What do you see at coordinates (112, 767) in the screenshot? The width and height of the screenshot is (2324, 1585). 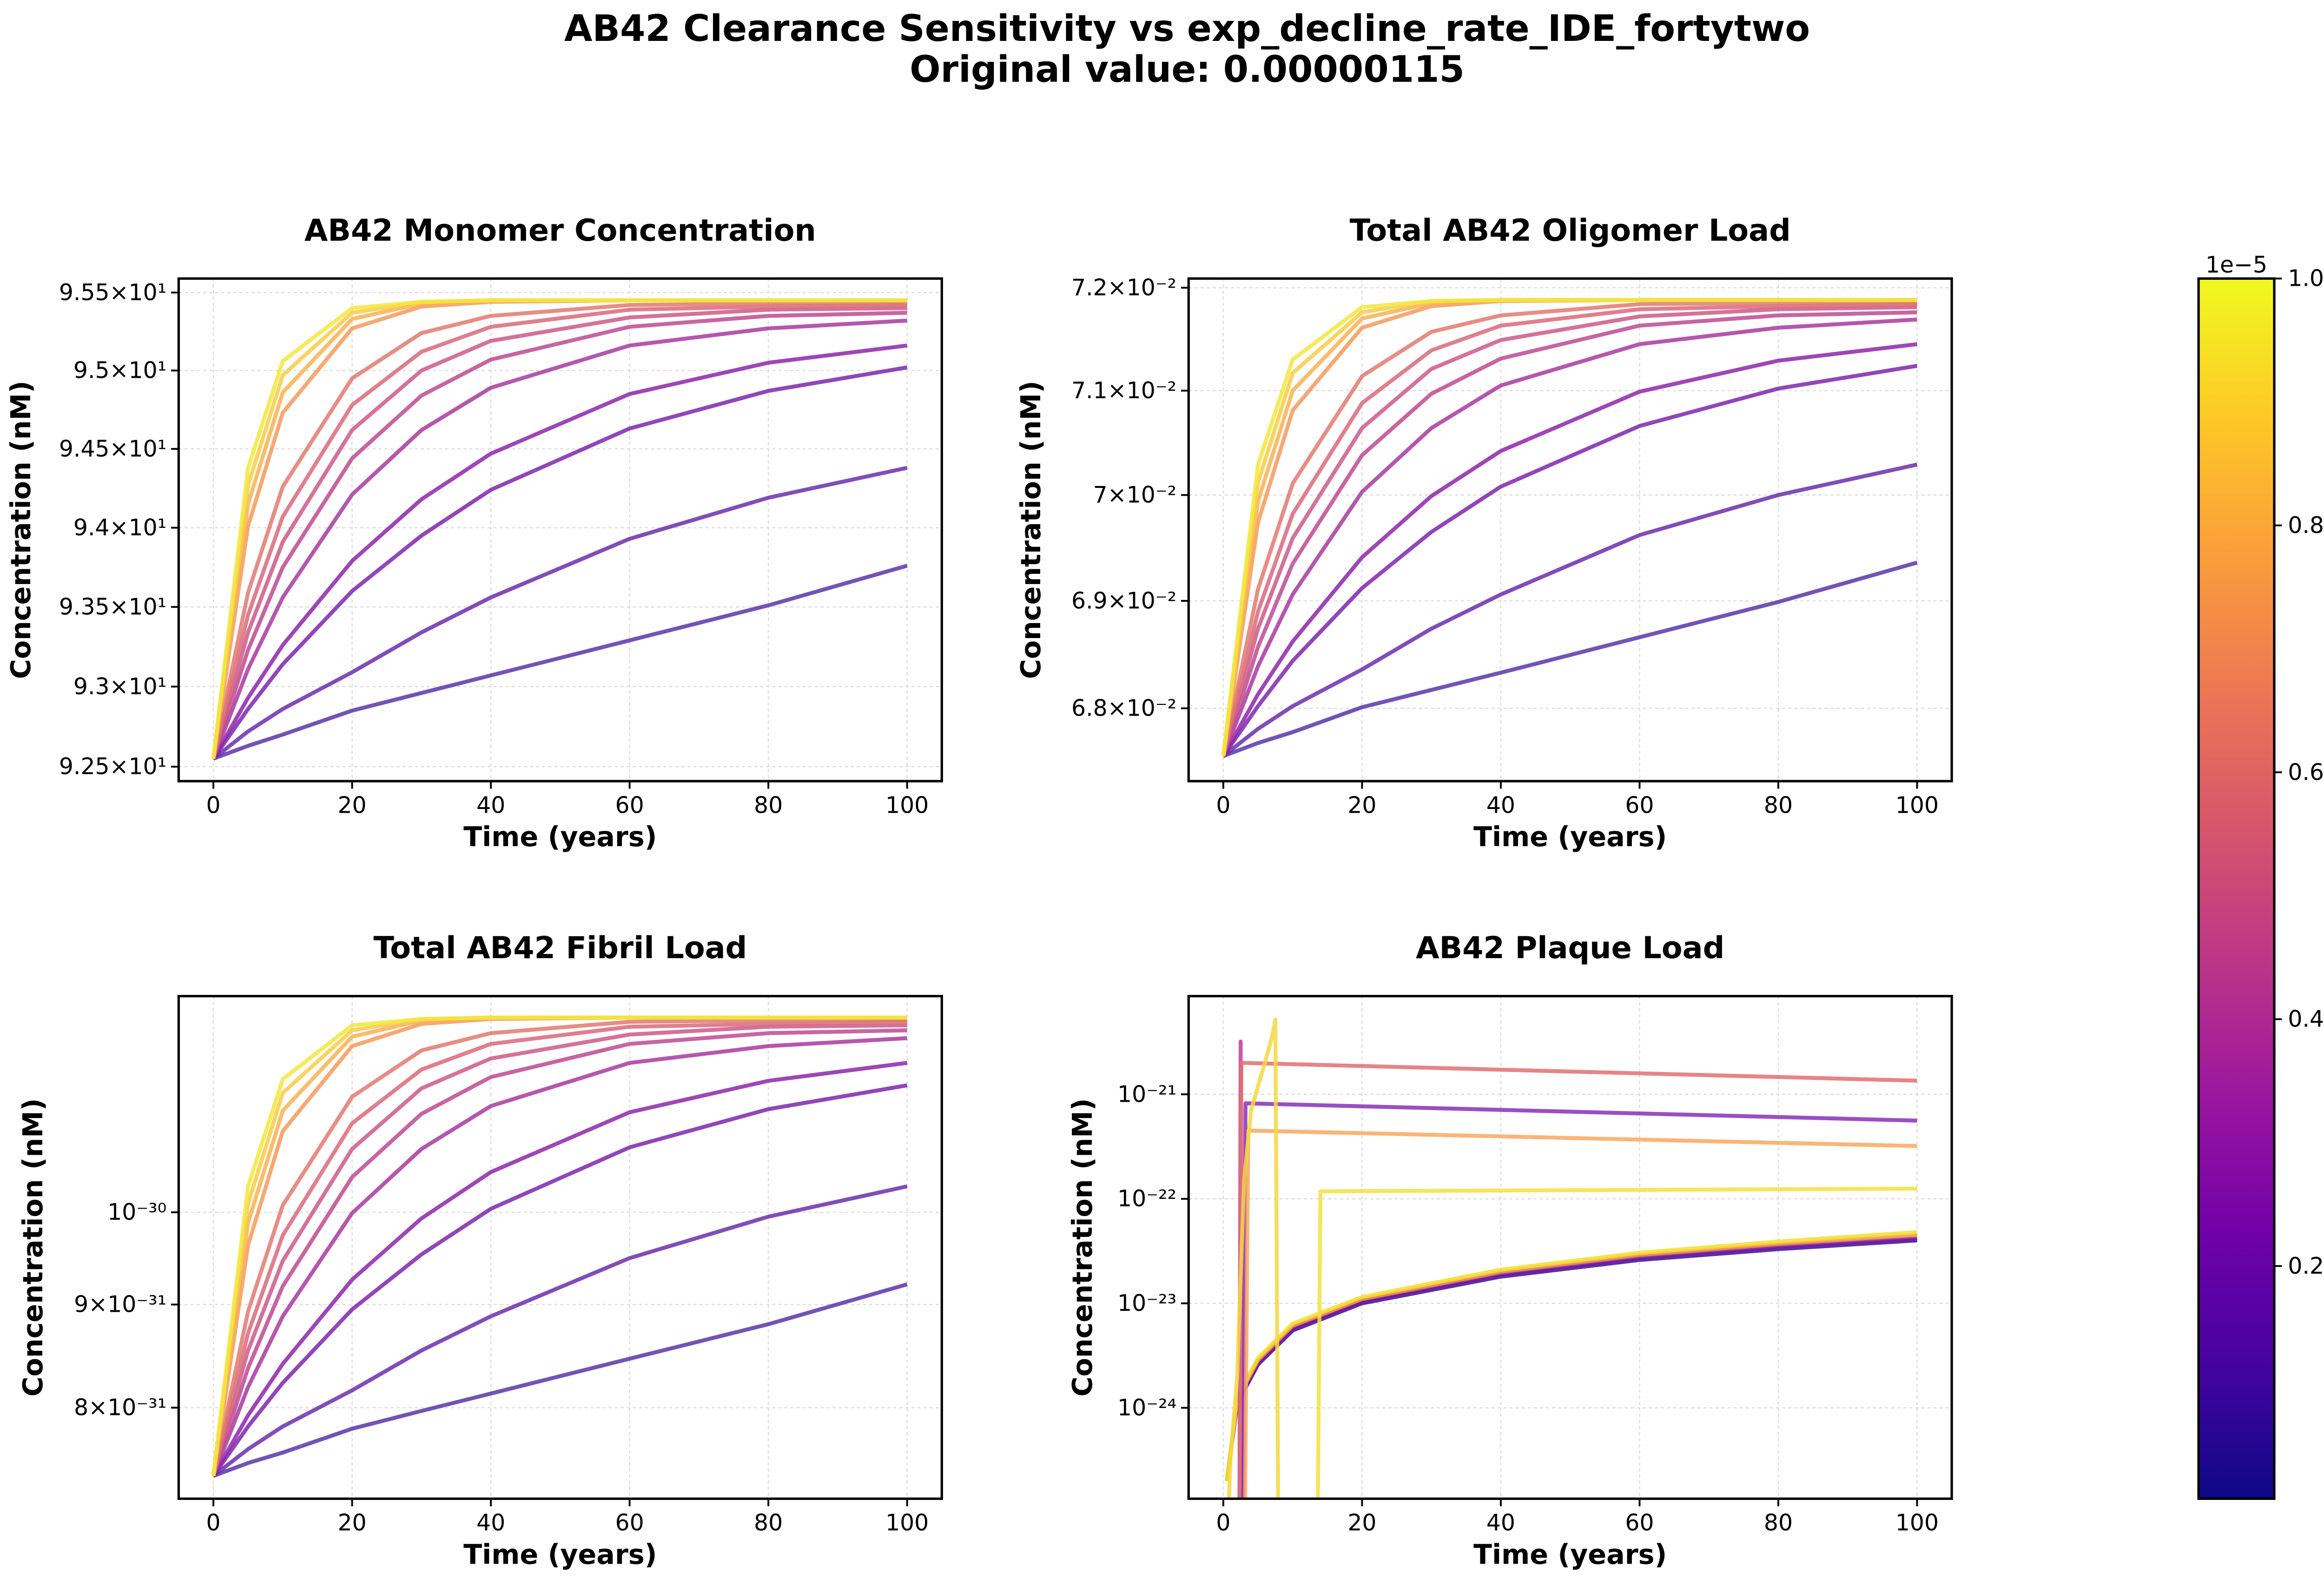 I see `y-tick-label: 9.25×10¹` at bounding box center [112, 767].